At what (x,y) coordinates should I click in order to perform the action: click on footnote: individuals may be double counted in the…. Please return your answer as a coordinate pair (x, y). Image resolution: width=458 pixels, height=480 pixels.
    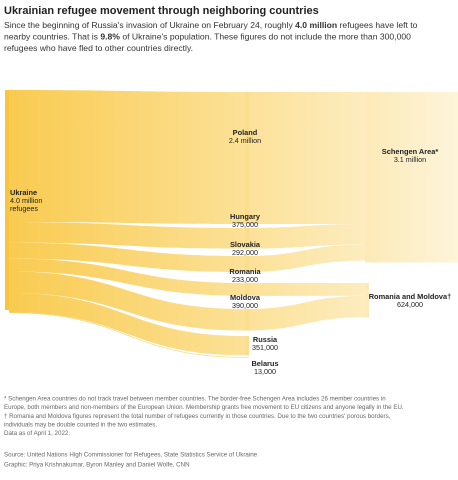
    Looking at the image, I should click on (80, 424).